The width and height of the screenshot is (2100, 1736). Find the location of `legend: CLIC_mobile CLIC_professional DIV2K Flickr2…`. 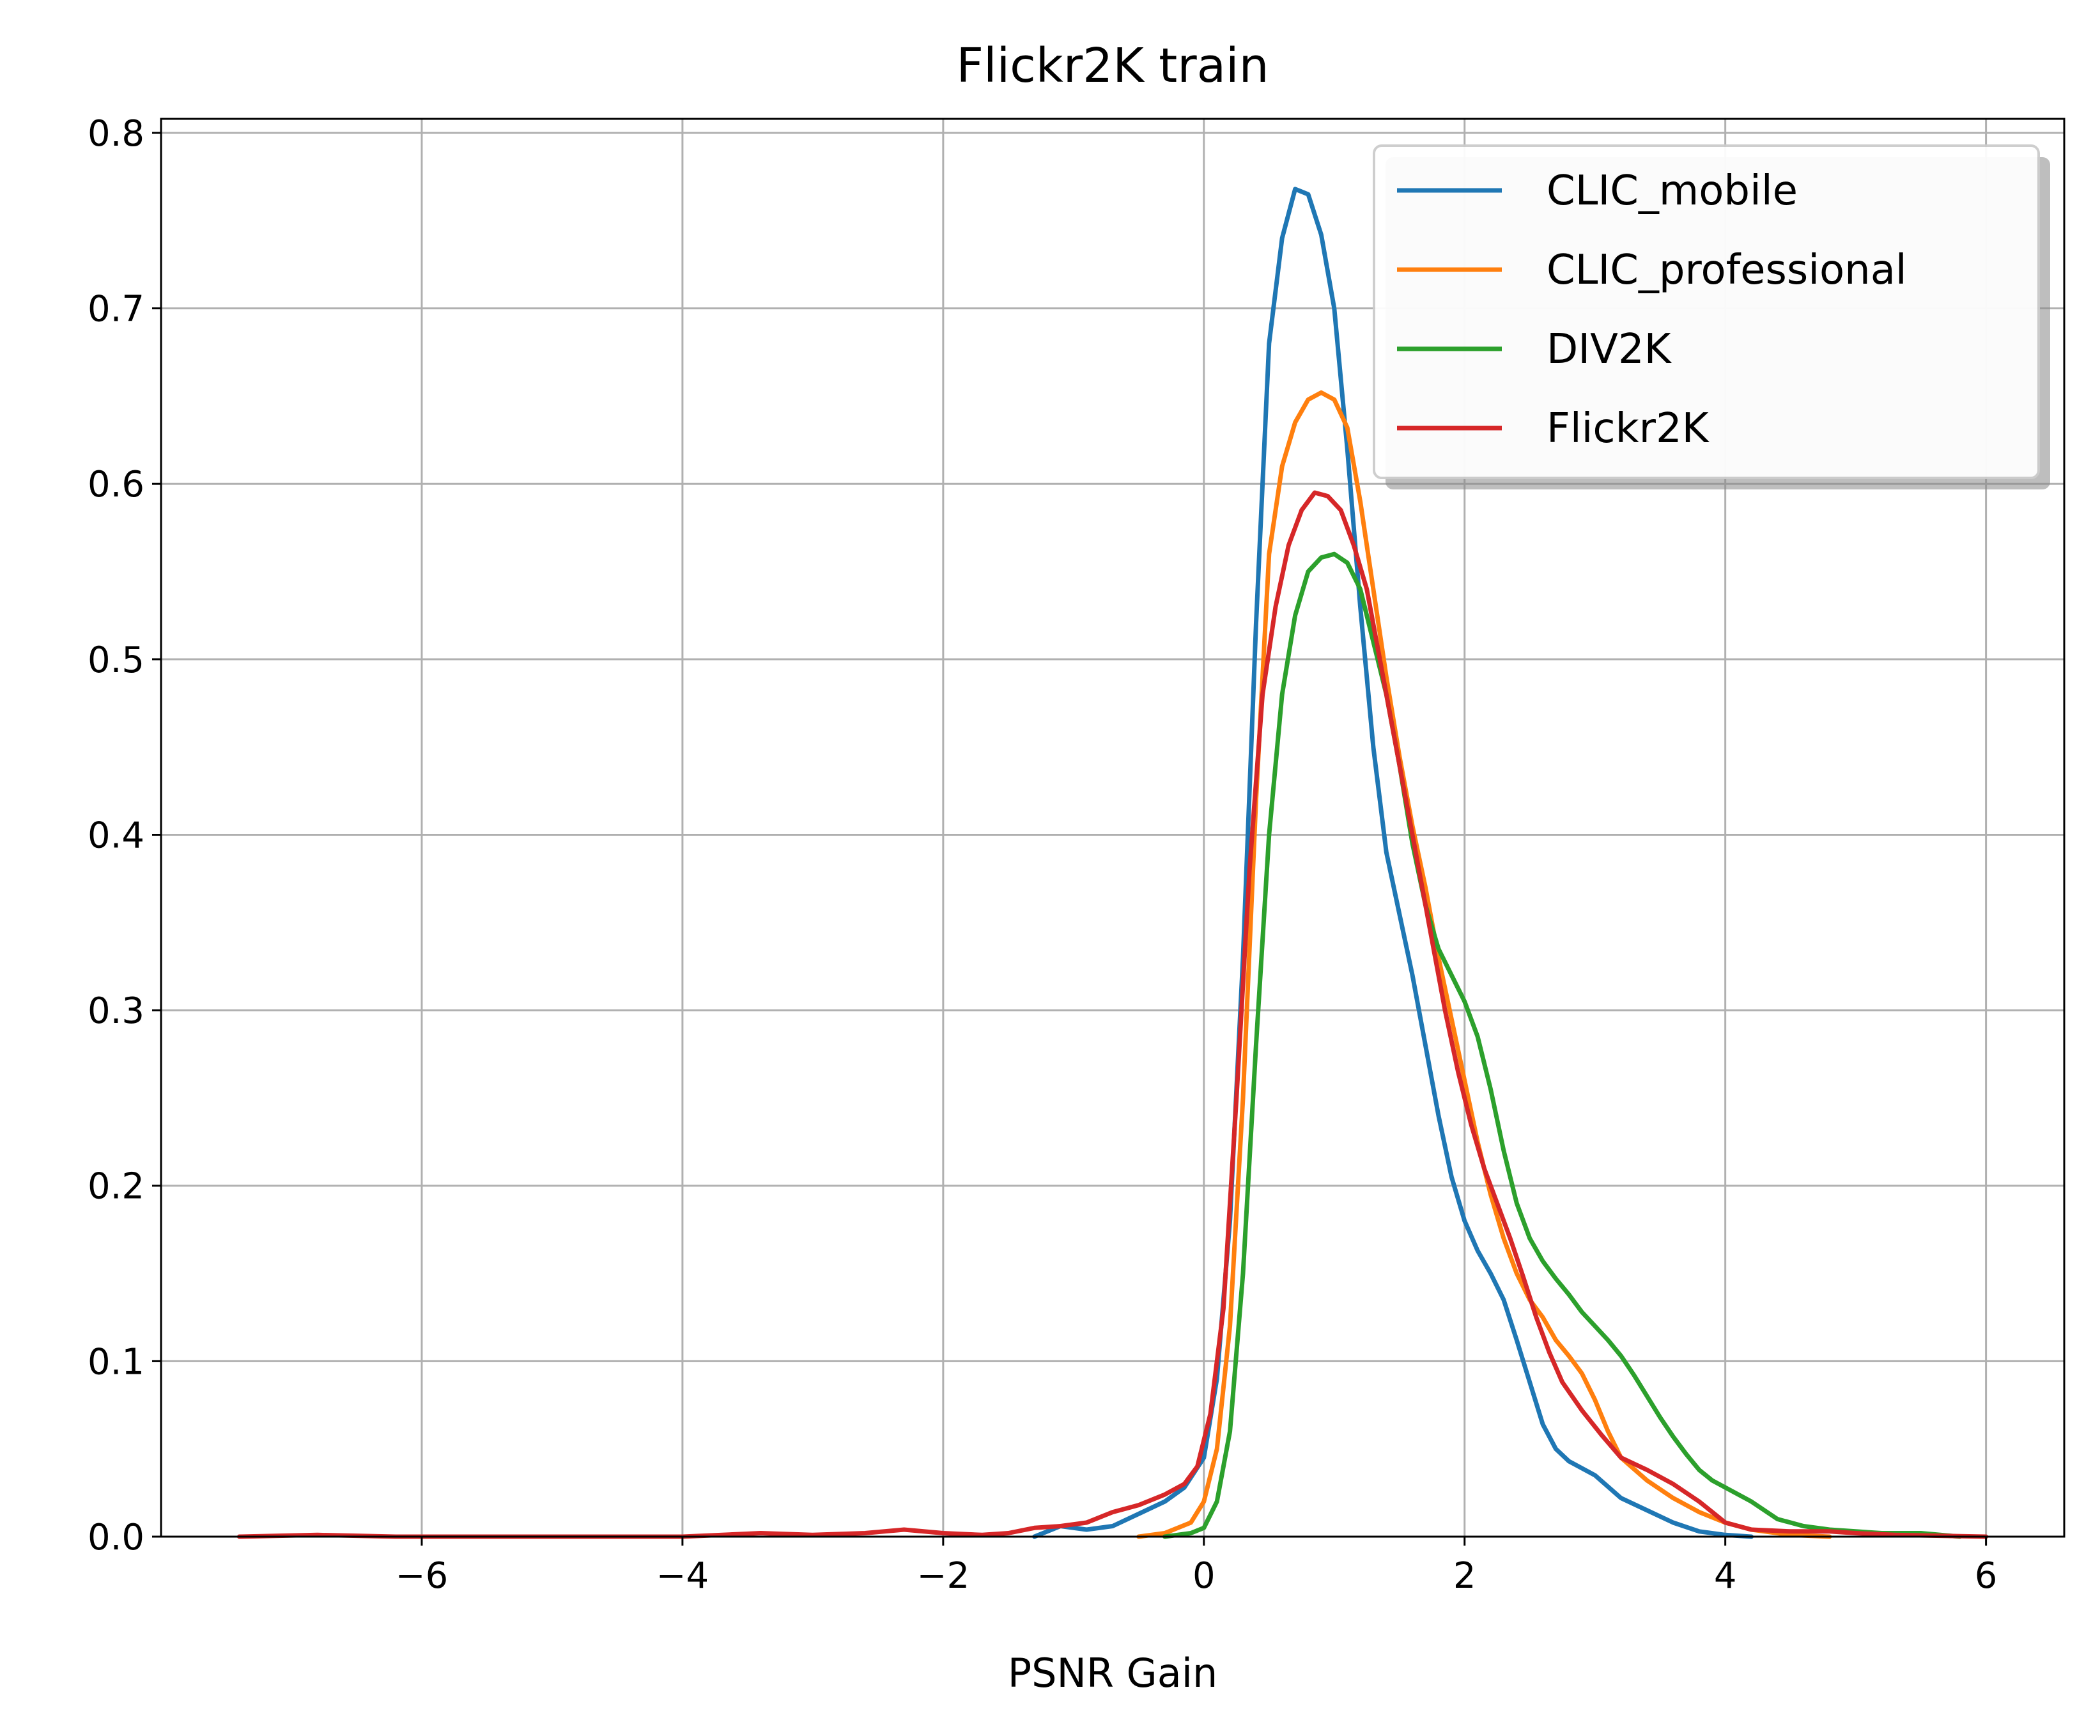

legend: CLIC_mobile CLIC_professional DIV2K Flickr2… is located at coordinates (1712, 316).